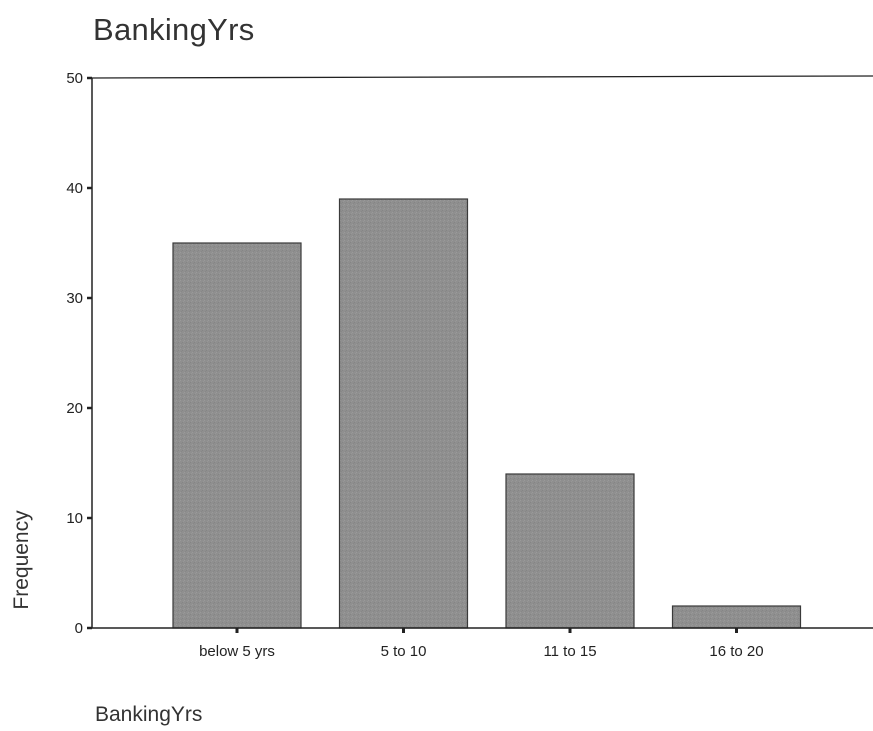 Image resolution: width=873 pixels, height=731 pixels. I want to click on x-tick-label: 5 to 10, so click(404, 651).